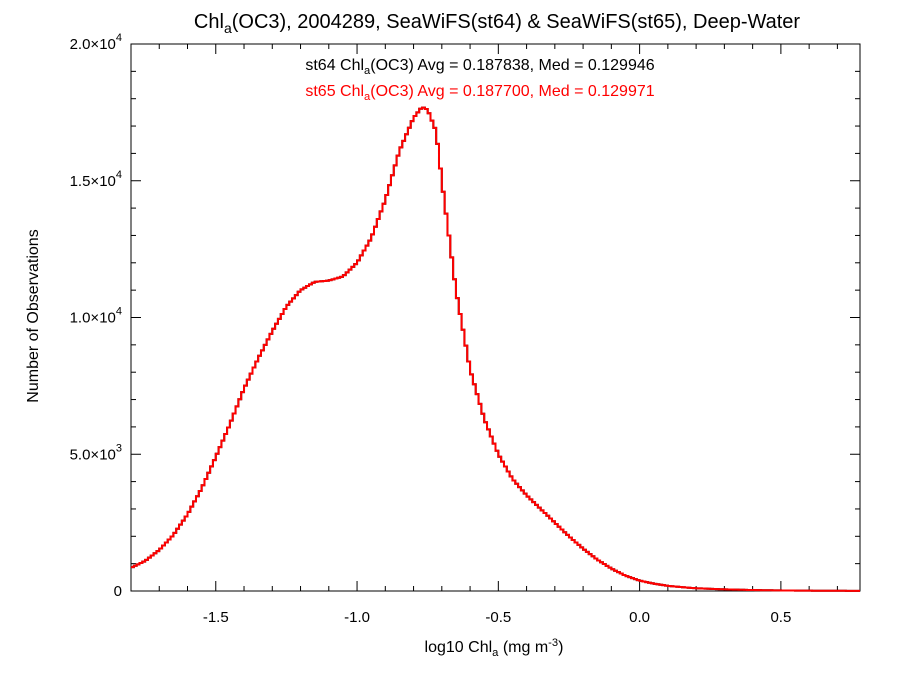 This screenshot has width=900, height=675. What do you see at coordinates (639, 617) in the screenshot?
I see `x-tick-label: 0.0` at bounding box center [639, 617].